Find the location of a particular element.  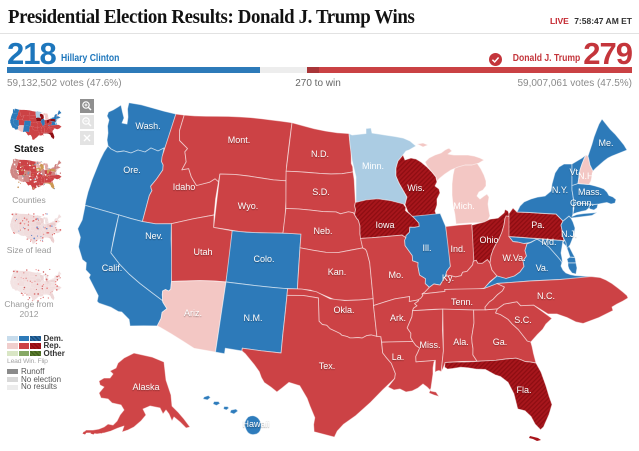

svg-text: Tex. is located at coordinates (327, 366).